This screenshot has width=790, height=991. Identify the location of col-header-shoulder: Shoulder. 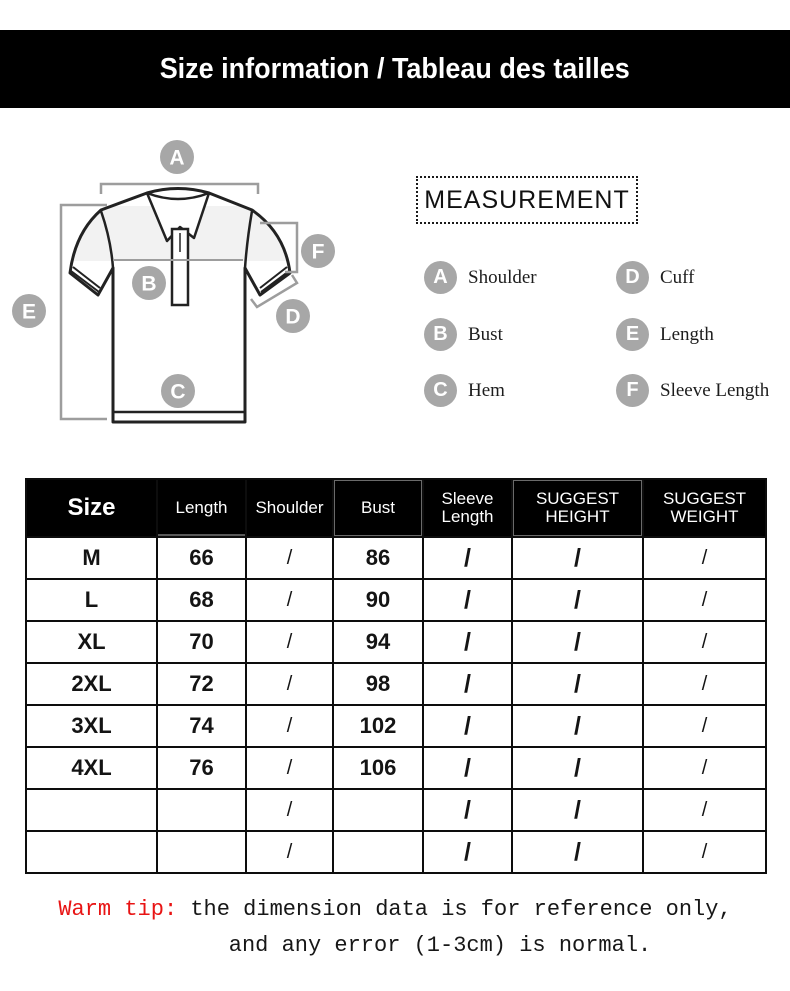
(289, 508).